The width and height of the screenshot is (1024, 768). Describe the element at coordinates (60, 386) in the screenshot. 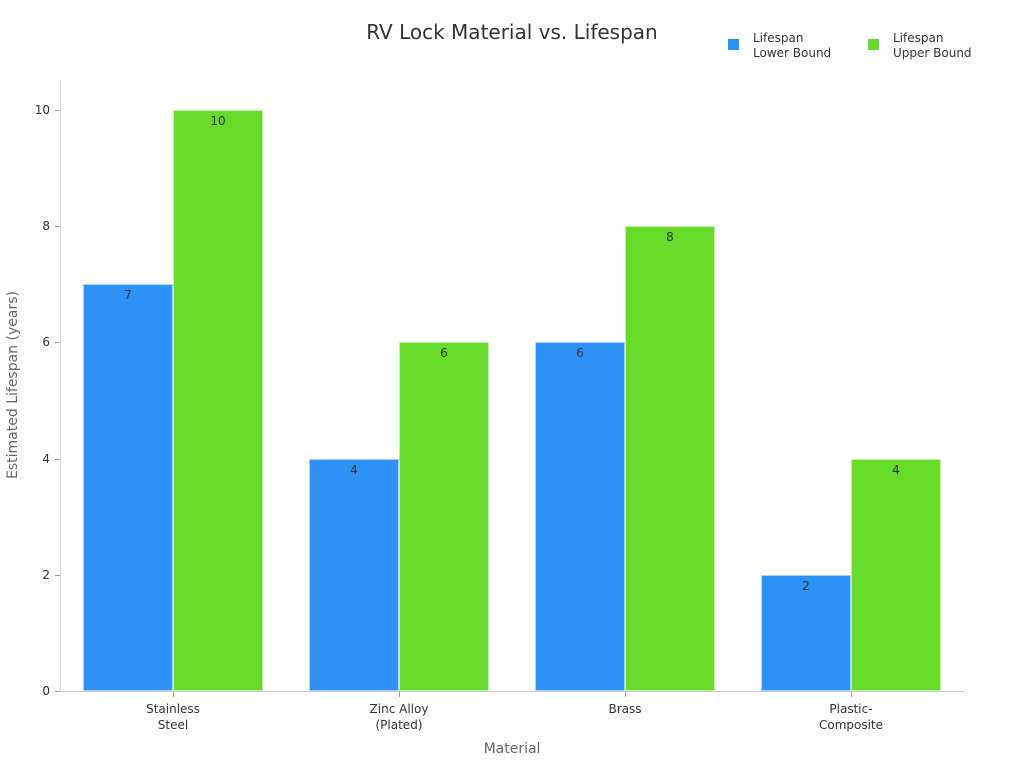

I see `y-axis-line` at that location.